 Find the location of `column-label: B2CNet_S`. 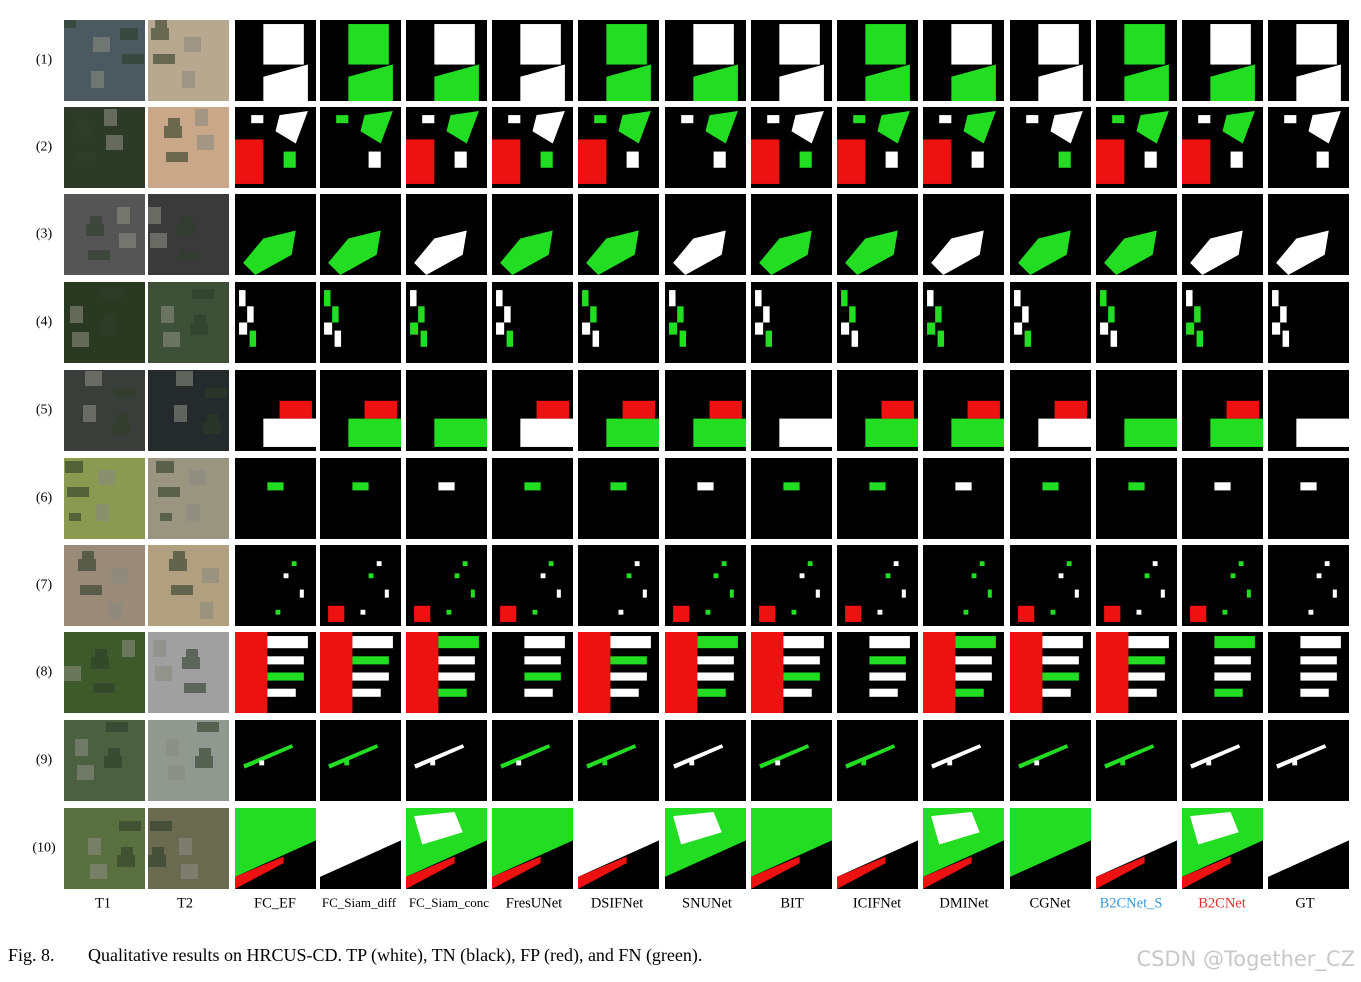

column-label: B2CNet_S is located at coordinates (1131, 903).